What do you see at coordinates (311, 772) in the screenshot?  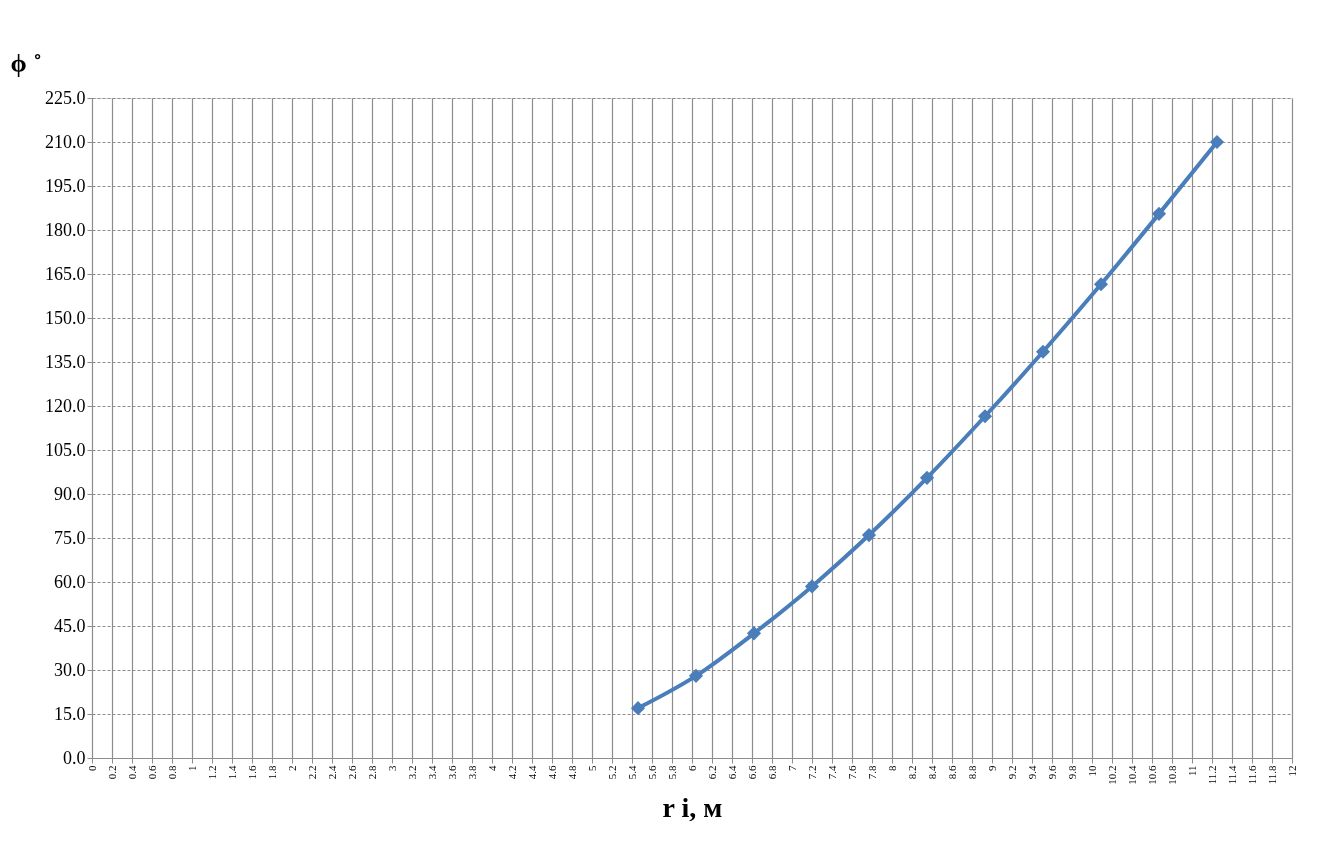 I see `x-tick-label: 2.2` at bounding box center [311, 772].